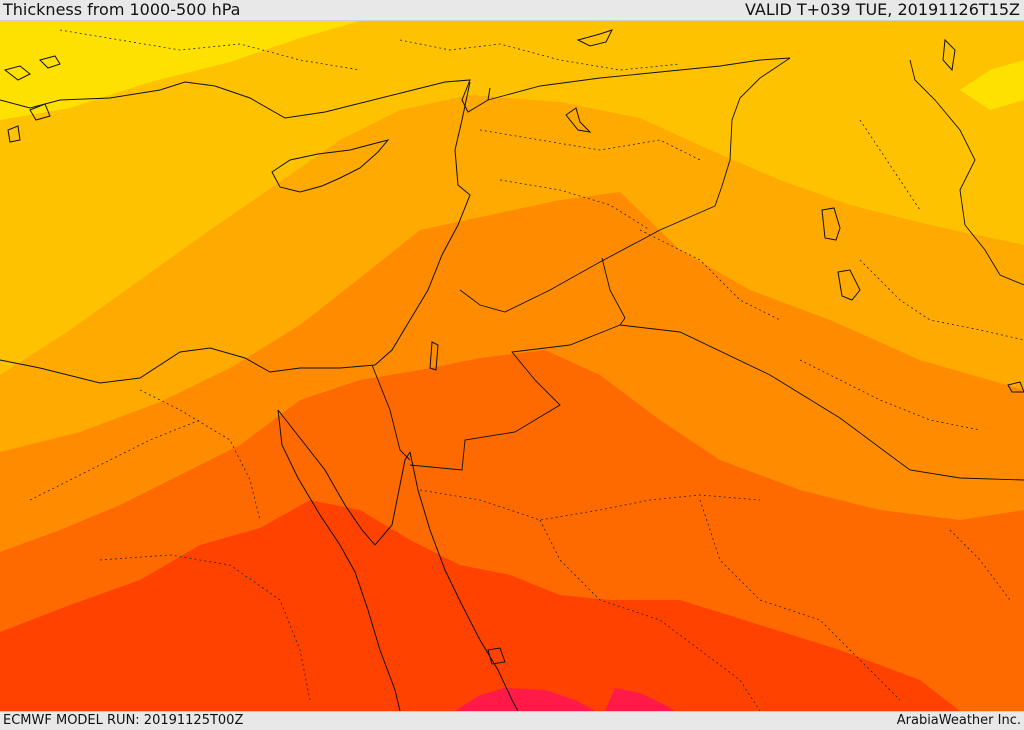 The image size is (1024, 730). Describe the element at coordinates (594, 38) in the screenshot. I see `lake-van` at that location.